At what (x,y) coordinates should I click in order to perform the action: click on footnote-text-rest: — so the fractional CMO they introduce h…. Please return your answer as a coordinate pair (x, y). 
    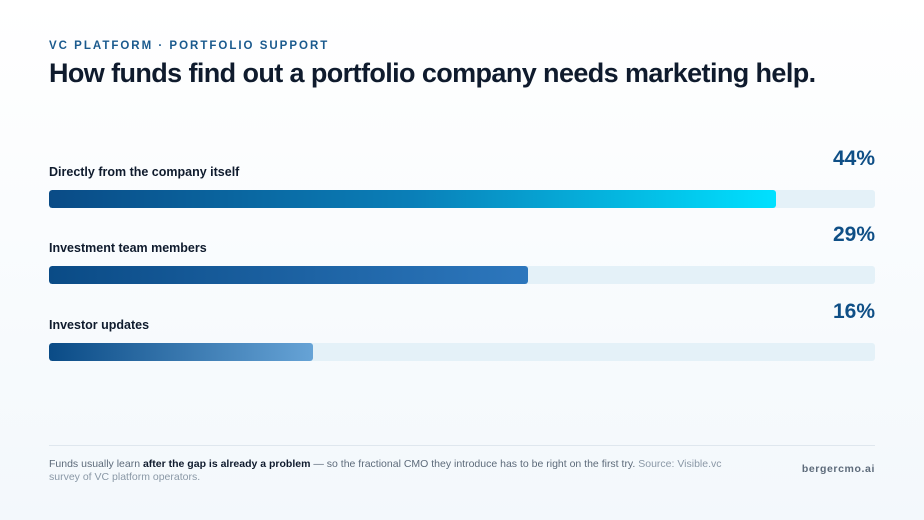
    Looking at the image, I should click on (474, 464).